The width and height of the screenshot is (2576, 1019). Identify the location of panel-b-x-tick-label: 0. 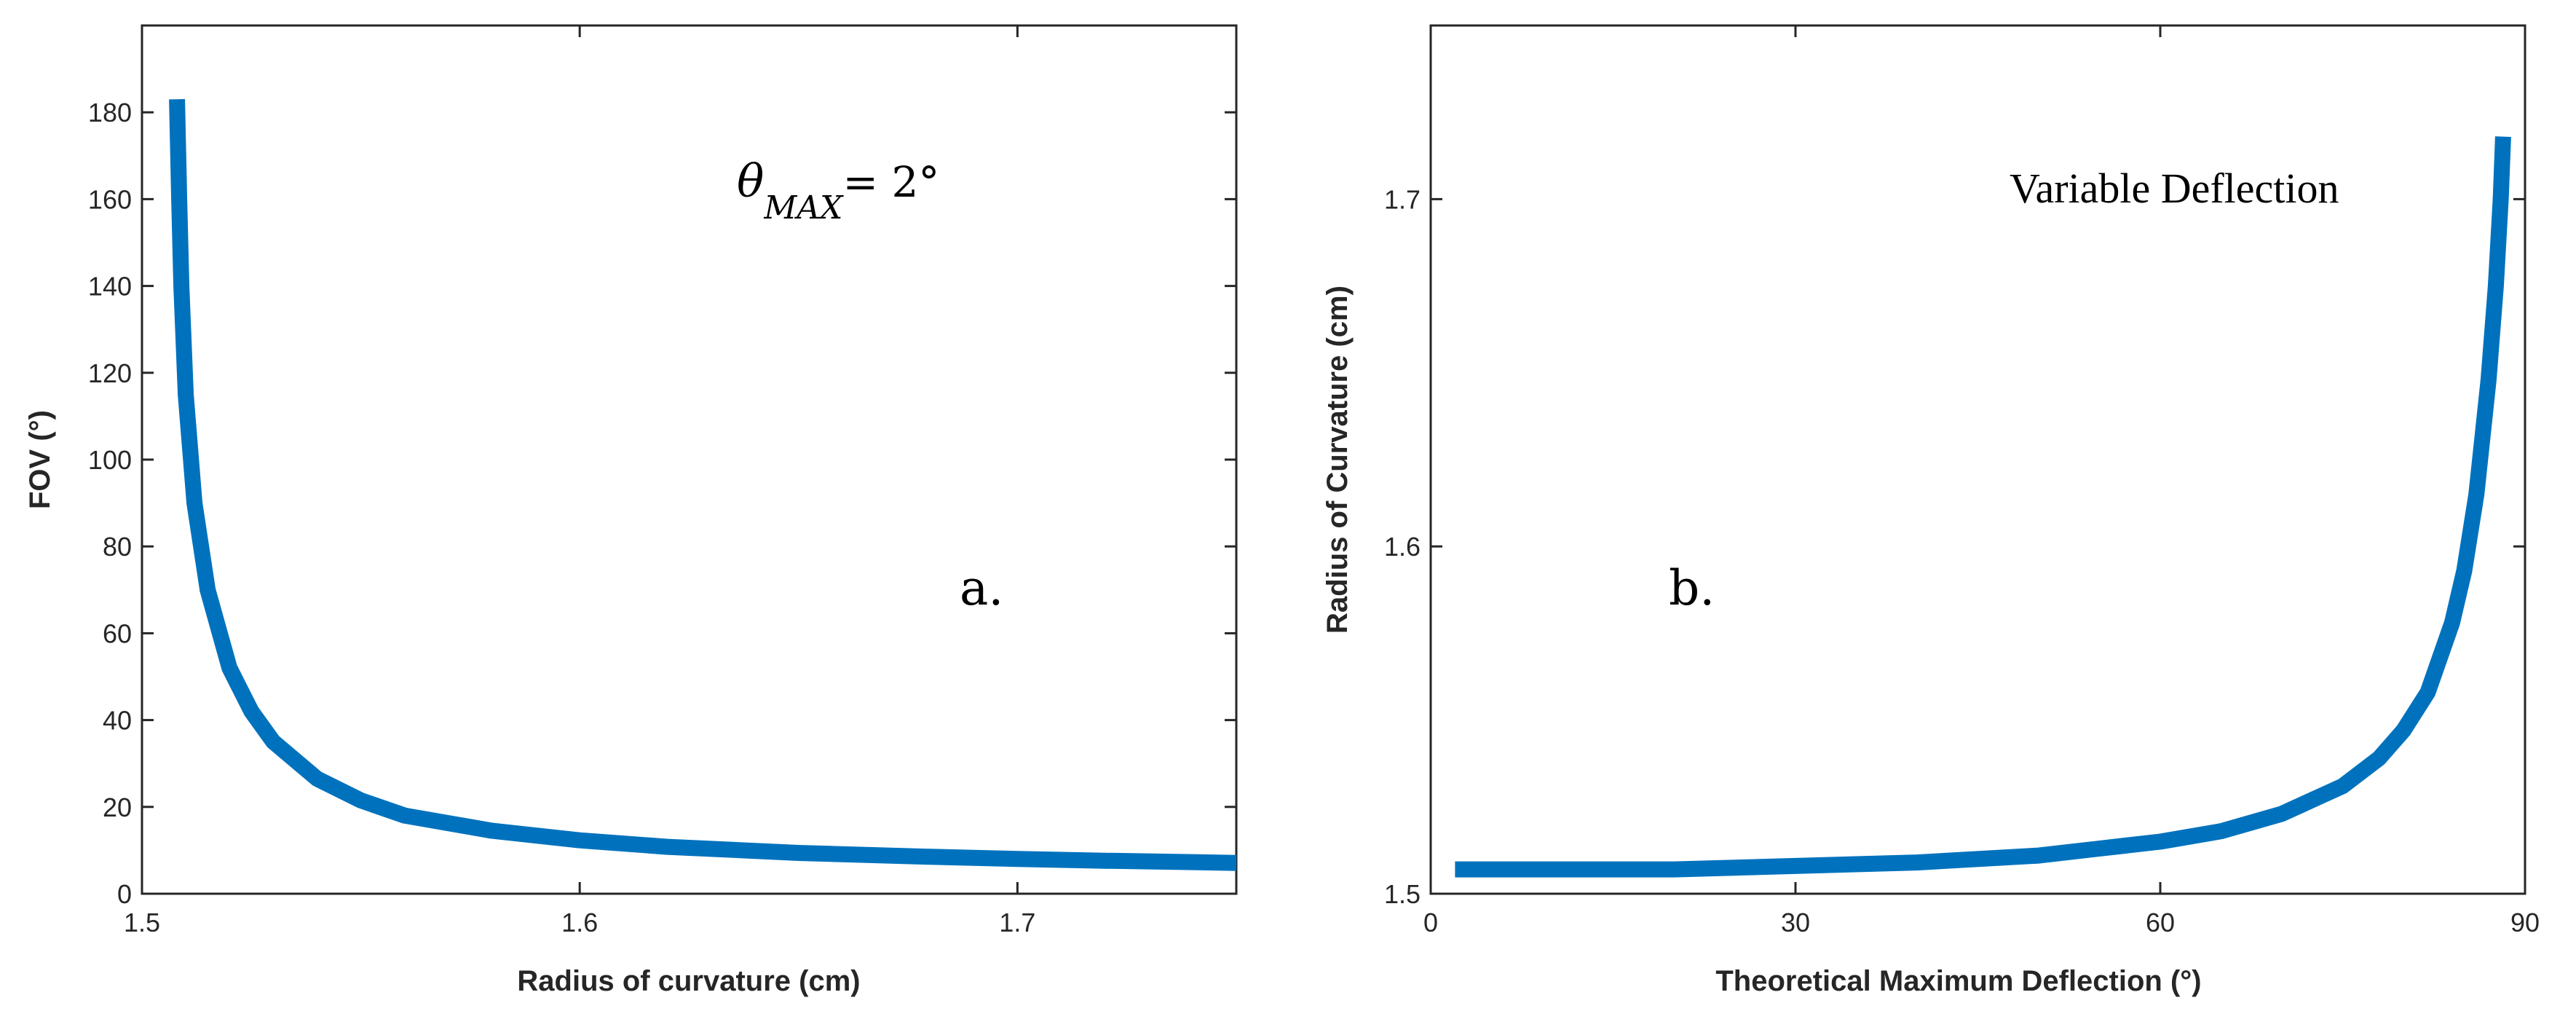
(1431, 922).